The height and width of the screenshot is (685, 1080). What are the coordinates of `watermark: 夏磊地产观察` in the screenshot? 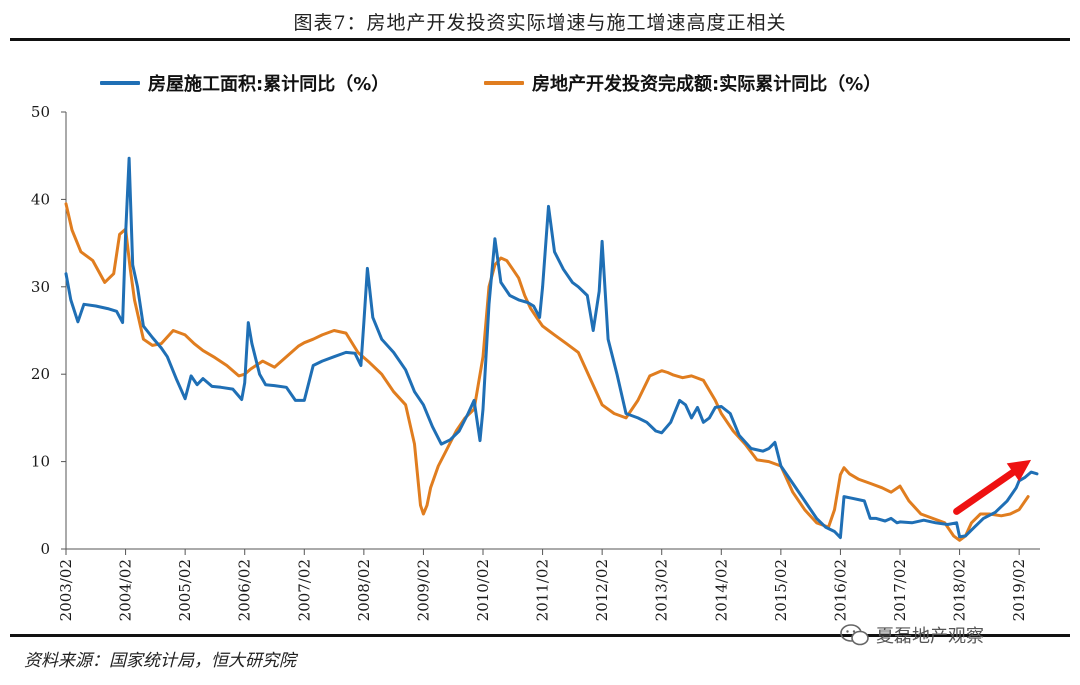 It's located at (912, 635).